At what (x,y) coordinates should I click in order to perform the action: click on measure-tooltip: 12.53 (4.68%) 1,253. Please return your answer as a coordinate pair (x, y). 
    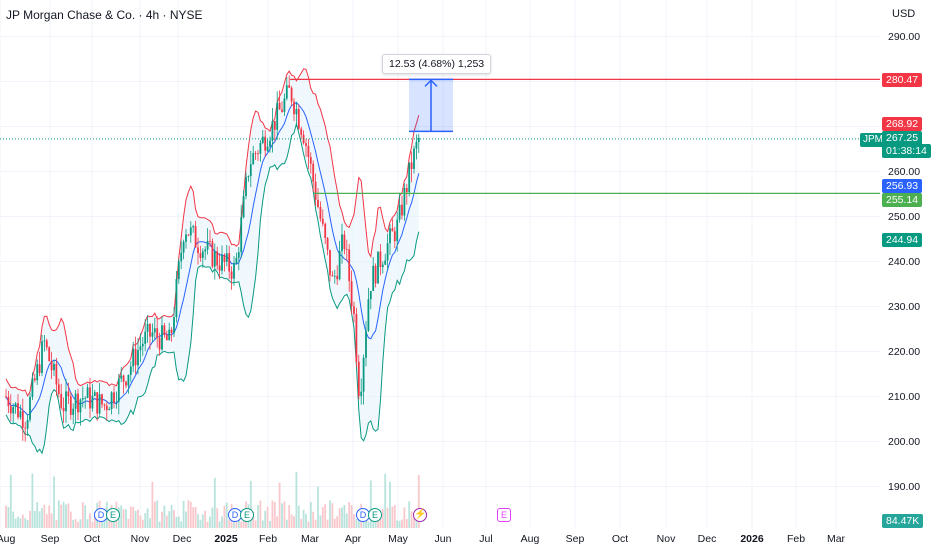
    Looking at the image, I should click on (437, 64).